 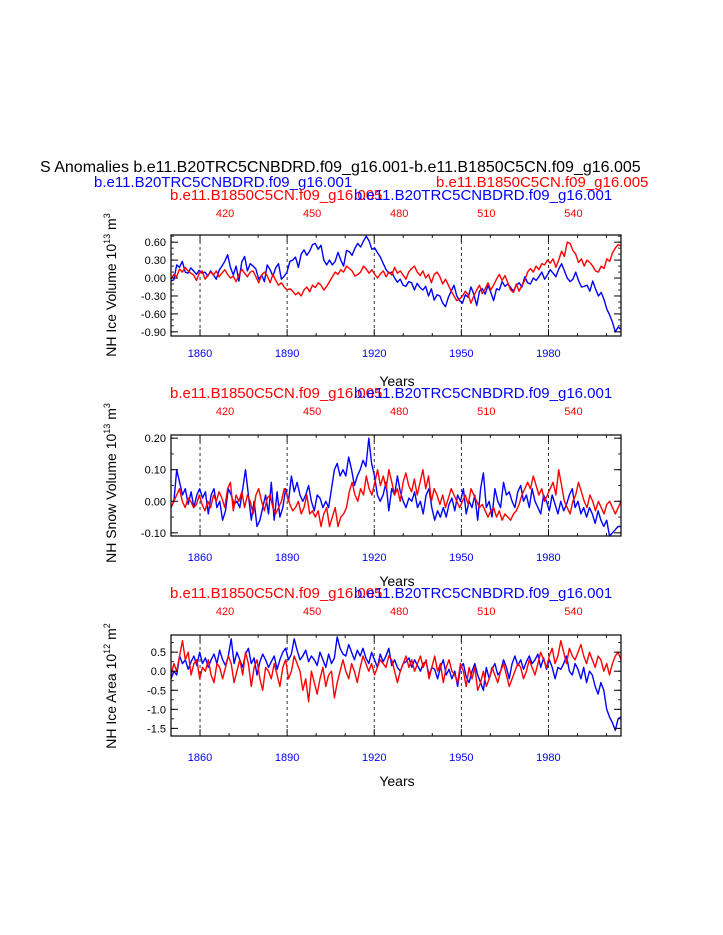 I want to click on y-tick-label: 0.5, so click(x=158, y=653).